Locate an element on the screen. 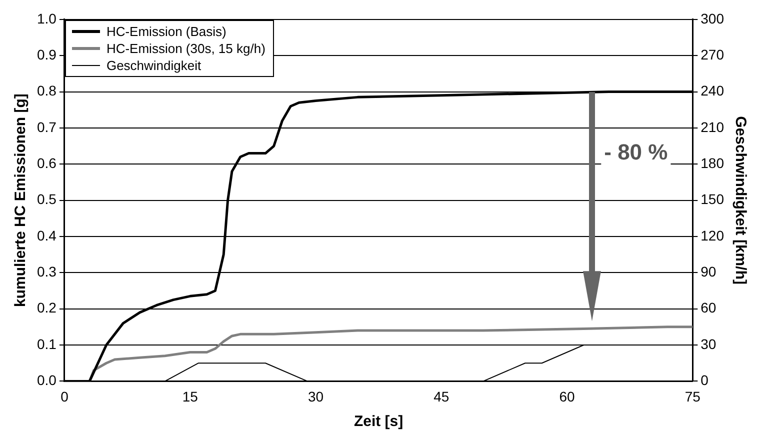  y-tick-label: 0.6 is located at coordinates (46, 162).